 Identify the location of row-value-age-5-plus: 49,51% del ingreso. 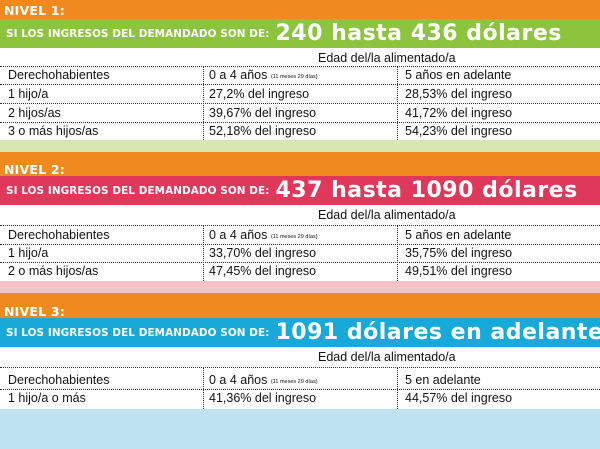
(459, 271).